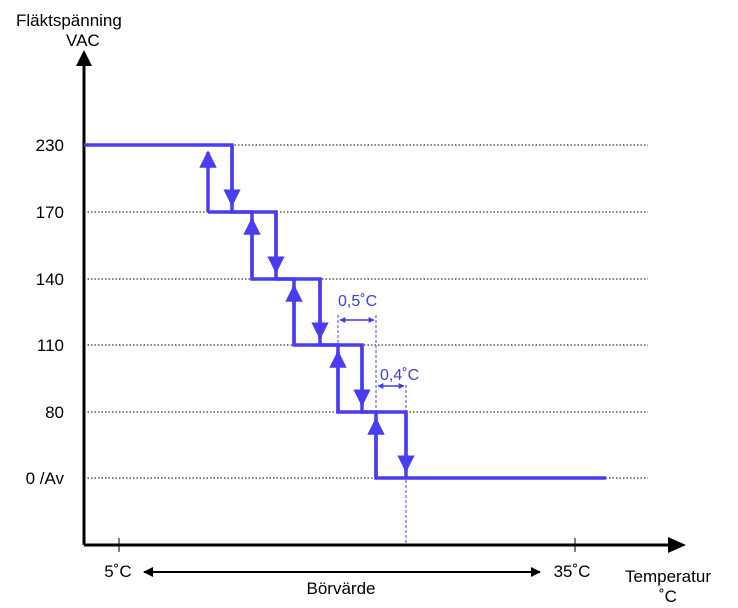 Image resolution: width=738 pixels, height=608 pixels. I want to click on y-axis-title-line1: Fläktspänning, so click(69, 20).